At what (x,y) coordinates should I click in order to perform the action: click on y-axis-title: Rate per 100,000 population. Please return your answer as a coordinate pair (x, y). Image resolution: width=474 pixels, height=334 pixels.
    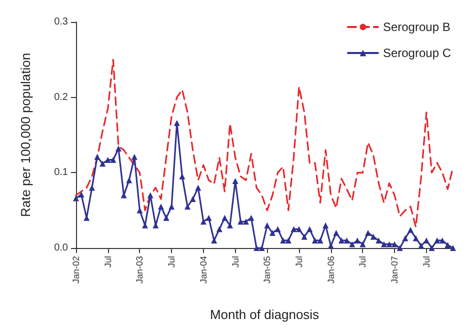
    Looking at the image, I should click on (25, 135).